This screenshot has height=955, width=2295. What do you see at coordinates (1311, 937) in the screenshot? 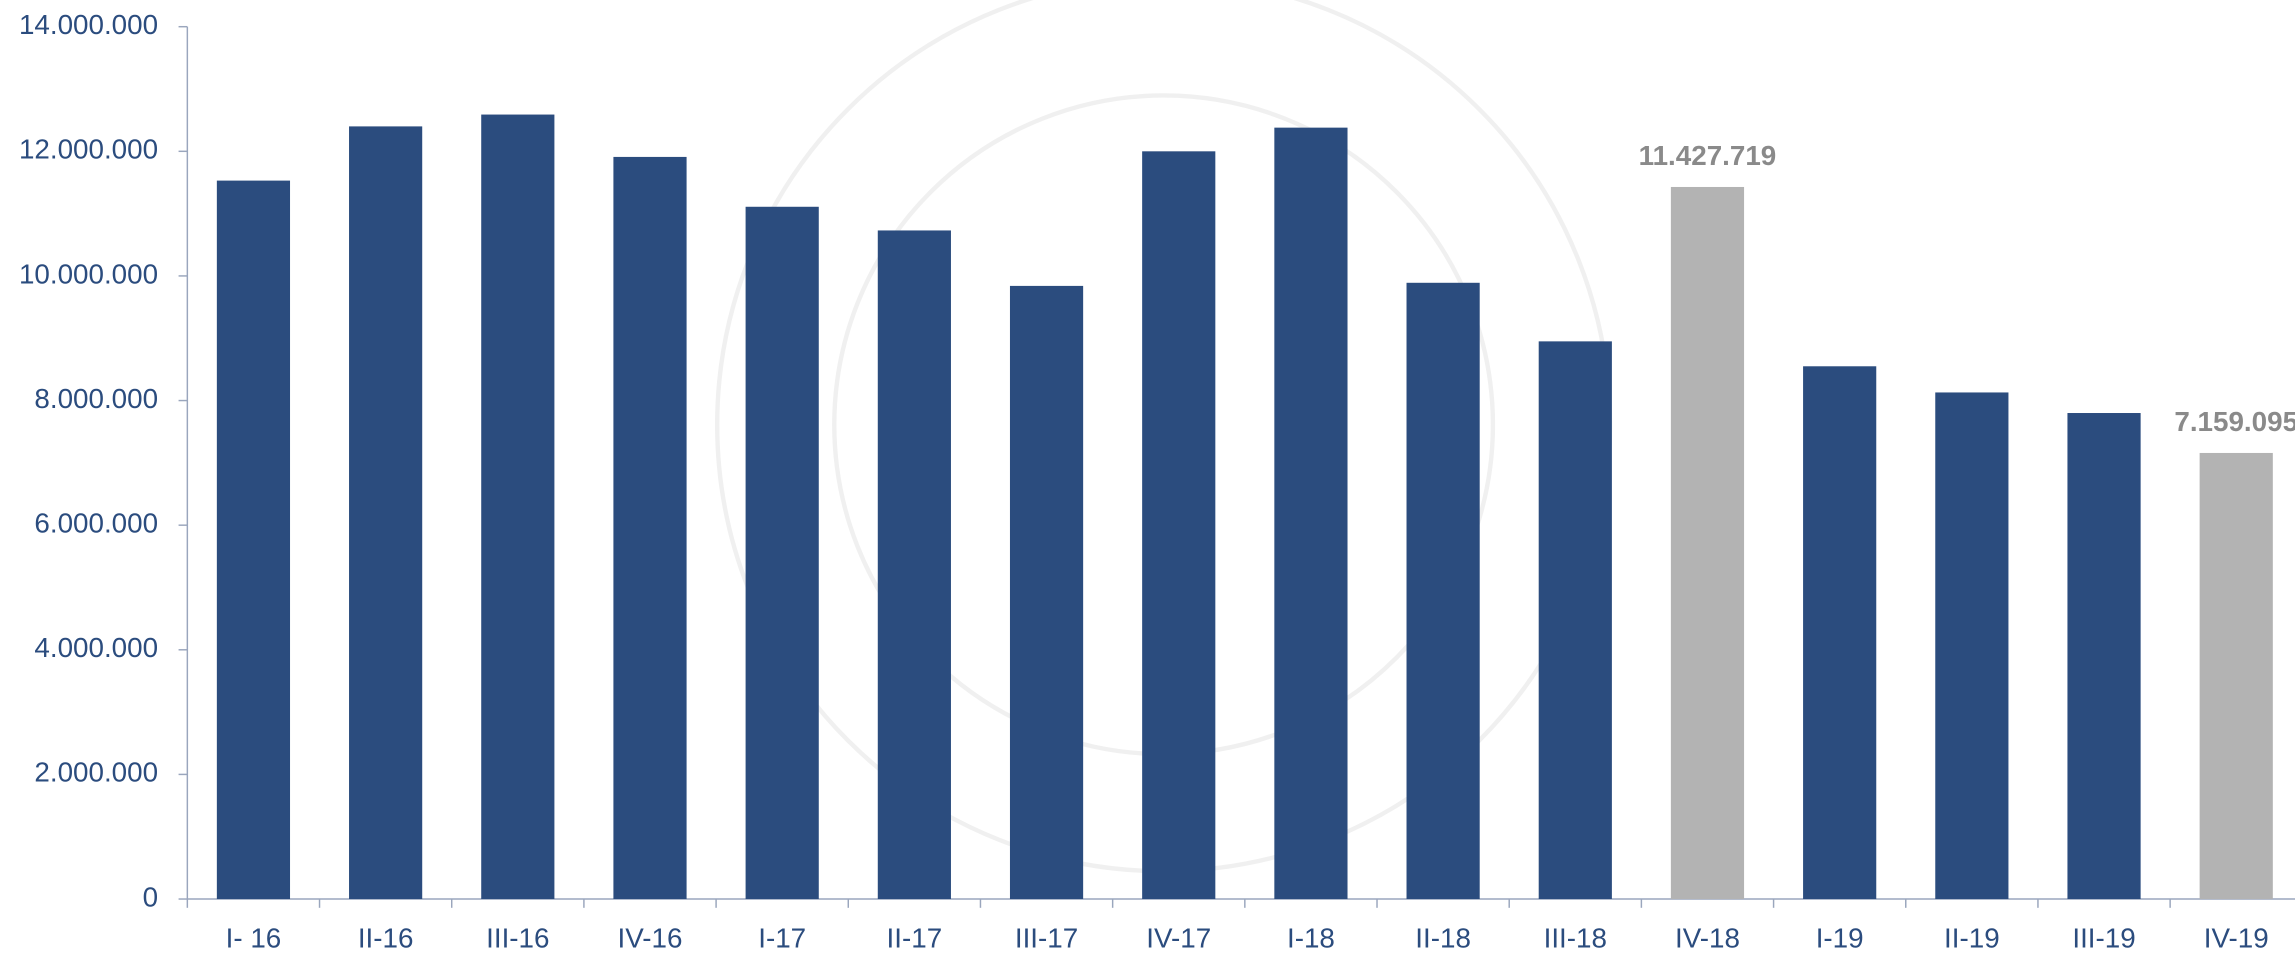
I see `x-tick-label: I-18` at bounding box center [1311, 937].